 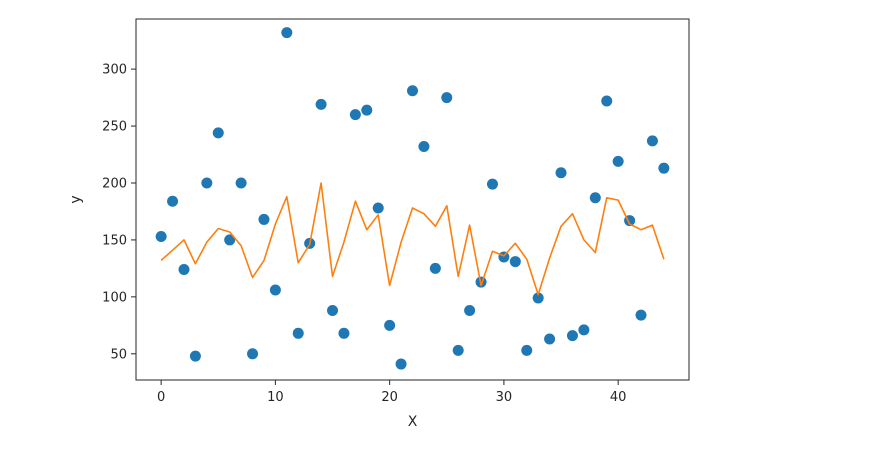 I want to click on x-tick-label: 40, so click(x=618, y=397).